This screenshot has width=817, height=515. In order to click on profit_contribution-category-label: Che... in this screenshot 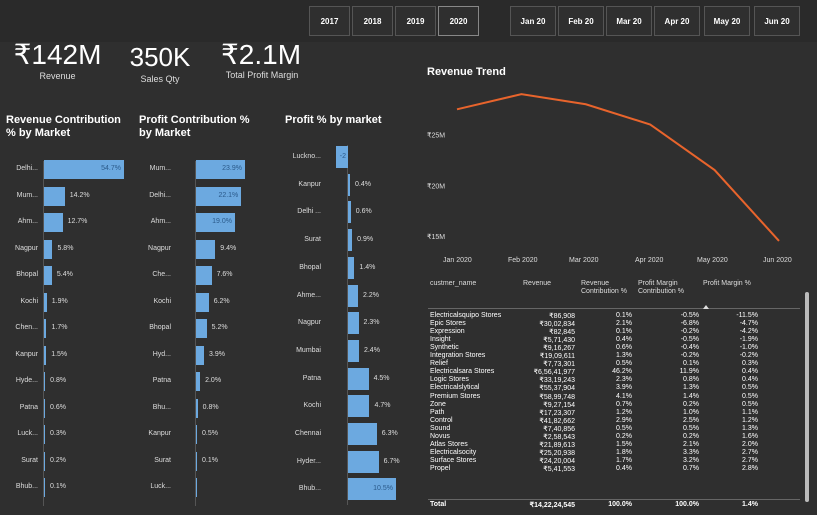, I will do `click(161, 274)`.